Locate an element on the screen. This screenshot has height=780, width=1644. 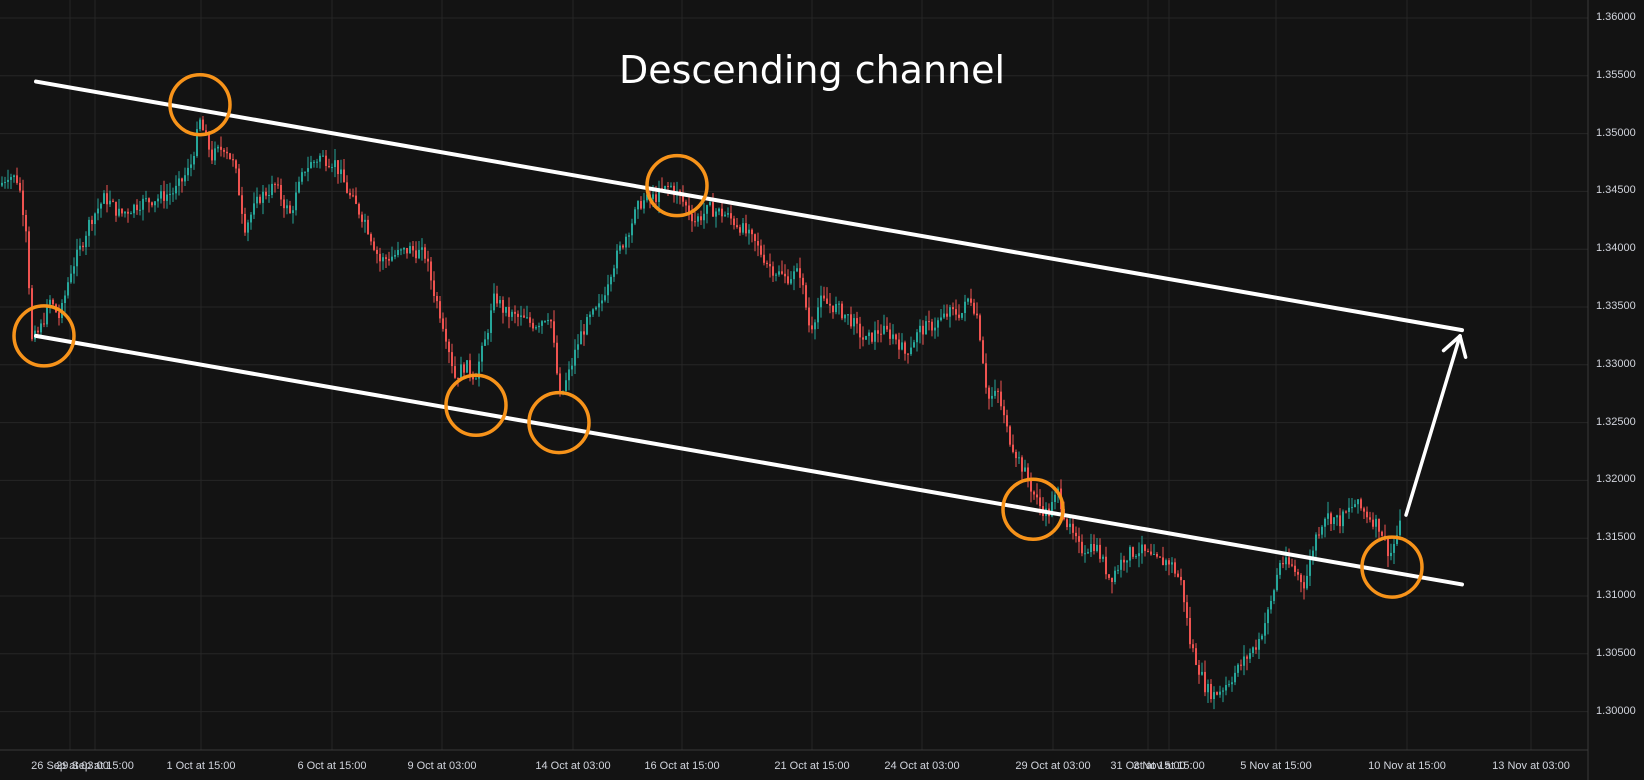
x-tick-label: 26 Sep at 03:00 is located at coordinates (70, 766).